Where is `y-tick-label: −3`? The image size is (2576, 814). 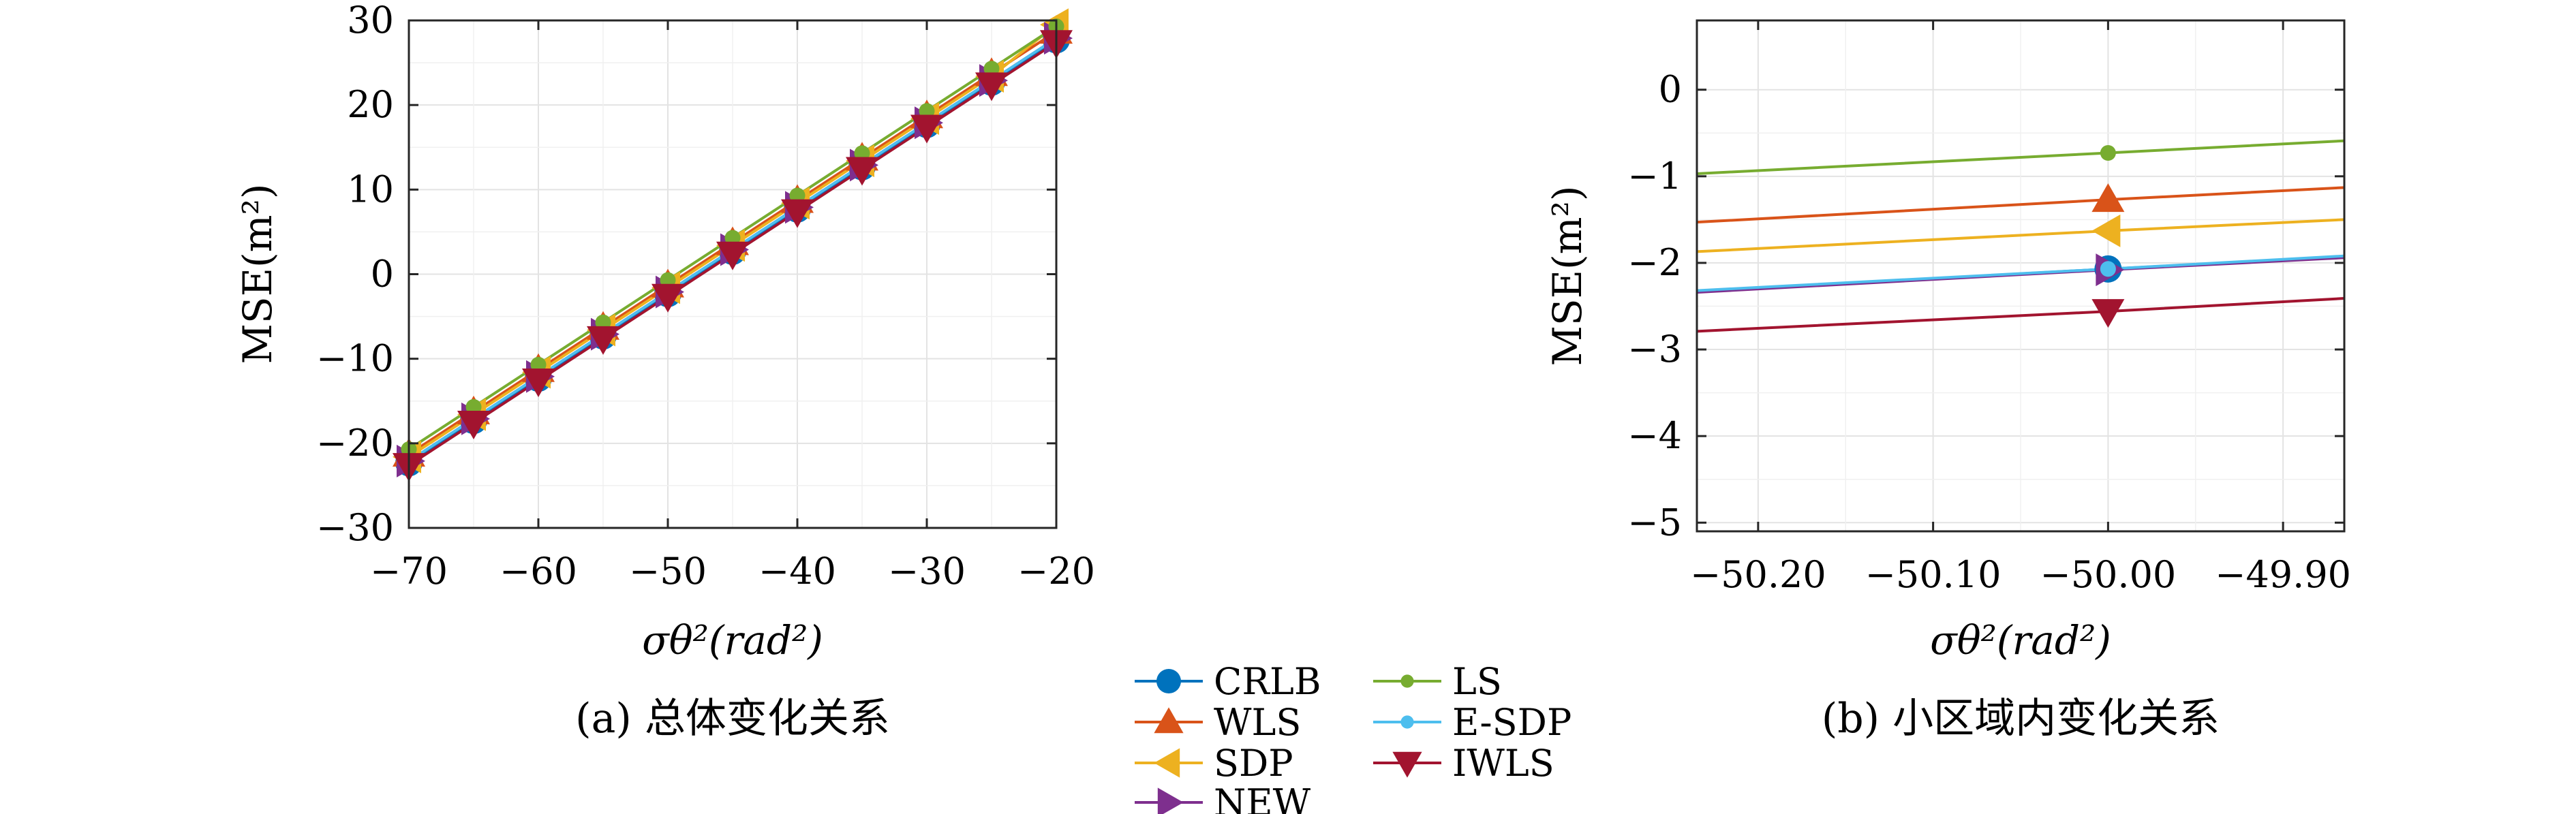
y-tick-label: −3 is located at coordinates (1654, 349).